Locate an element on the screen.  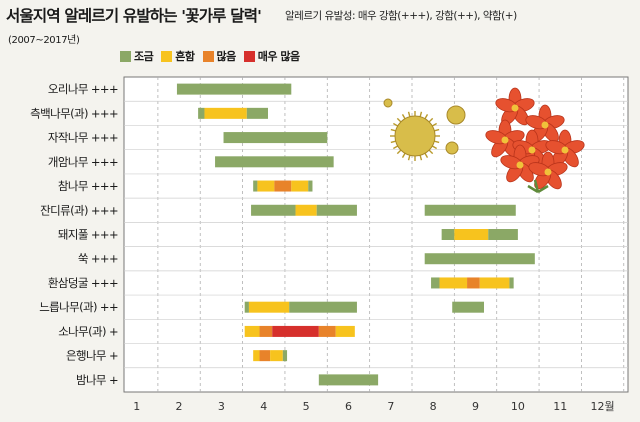
x-tick-label: 5 is located at coordinates (306, 406).